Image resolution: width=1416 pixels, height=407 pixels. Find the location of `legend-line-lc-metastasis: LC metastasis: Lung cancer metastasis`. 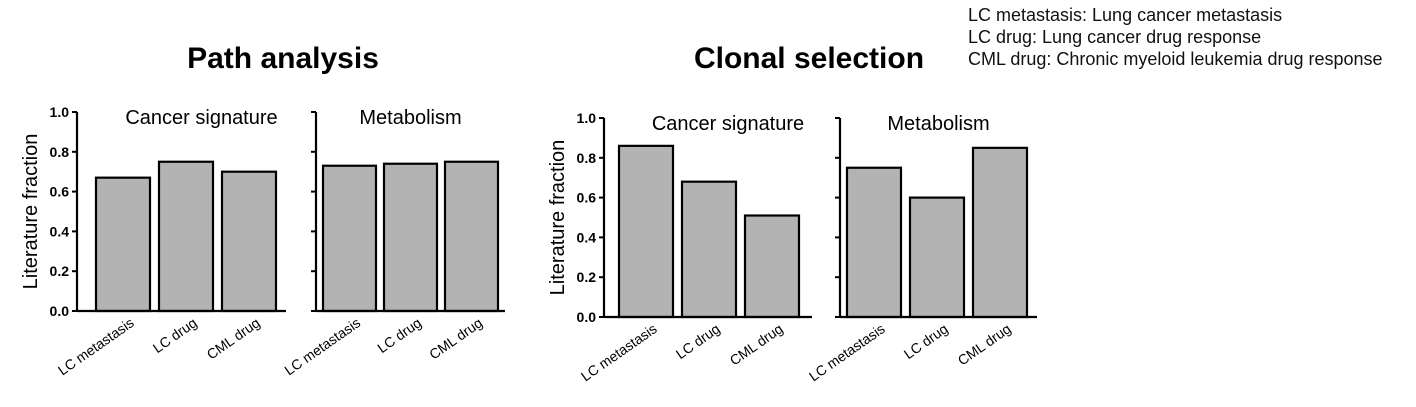

legend-line-lc-metastasis: LC metastasis: Lung cancer metastasis is located at coordinates (1125, 15).